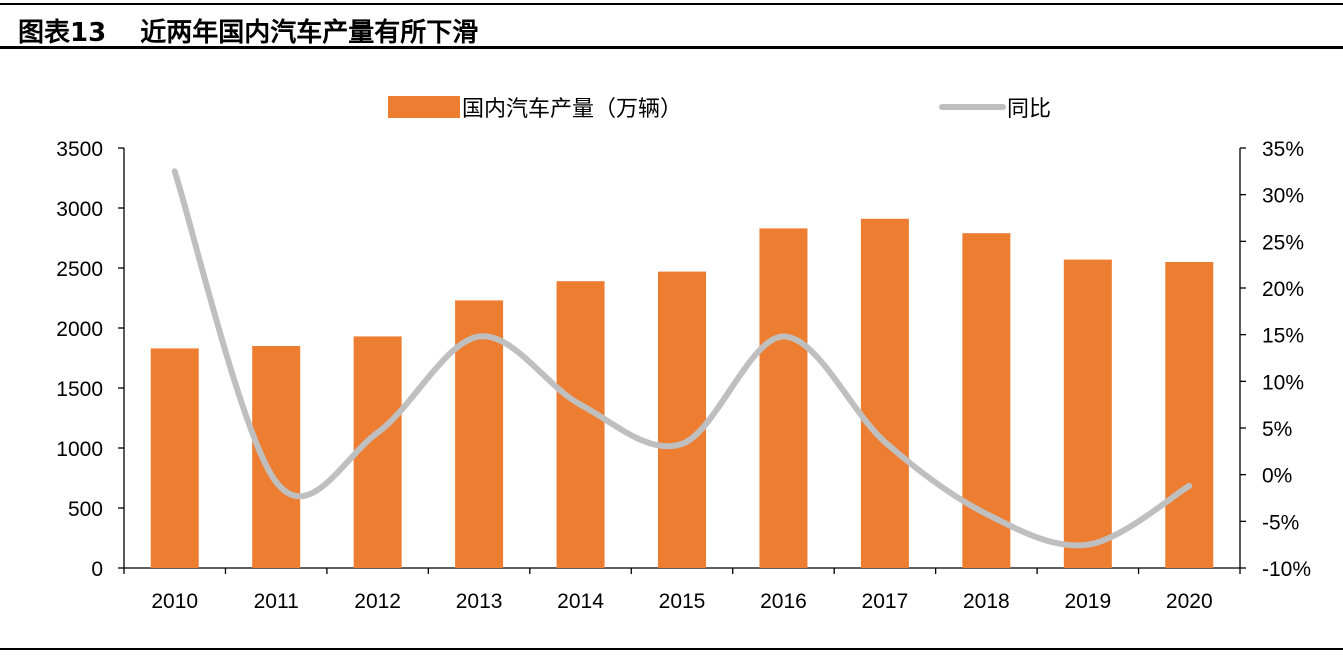 This screenshot has width=1343, height=656. What do you see at coordinates (682, 601) in the screenshot?
I see `x-axis-tick-label: 2015` at bounding box center [682, 601].